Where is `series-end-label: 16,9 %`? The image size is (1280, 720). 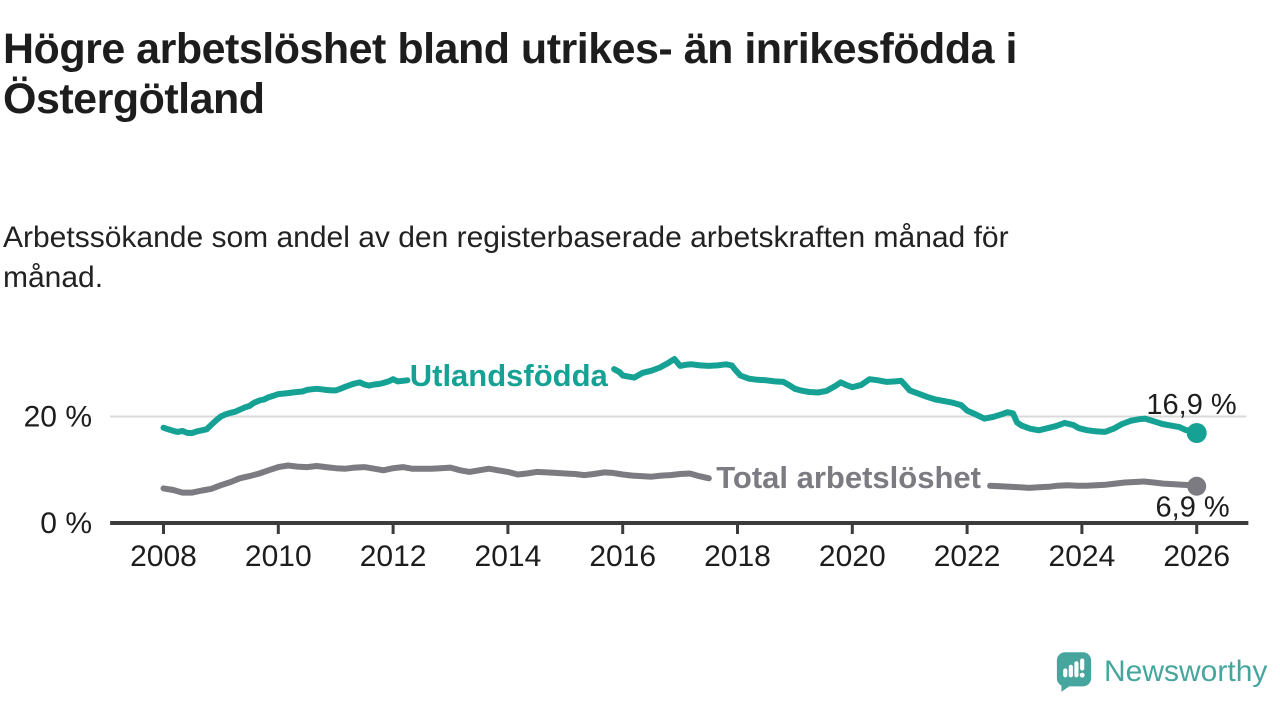
series-end-label: 16,9 % is located at coordinates (1191, 405).